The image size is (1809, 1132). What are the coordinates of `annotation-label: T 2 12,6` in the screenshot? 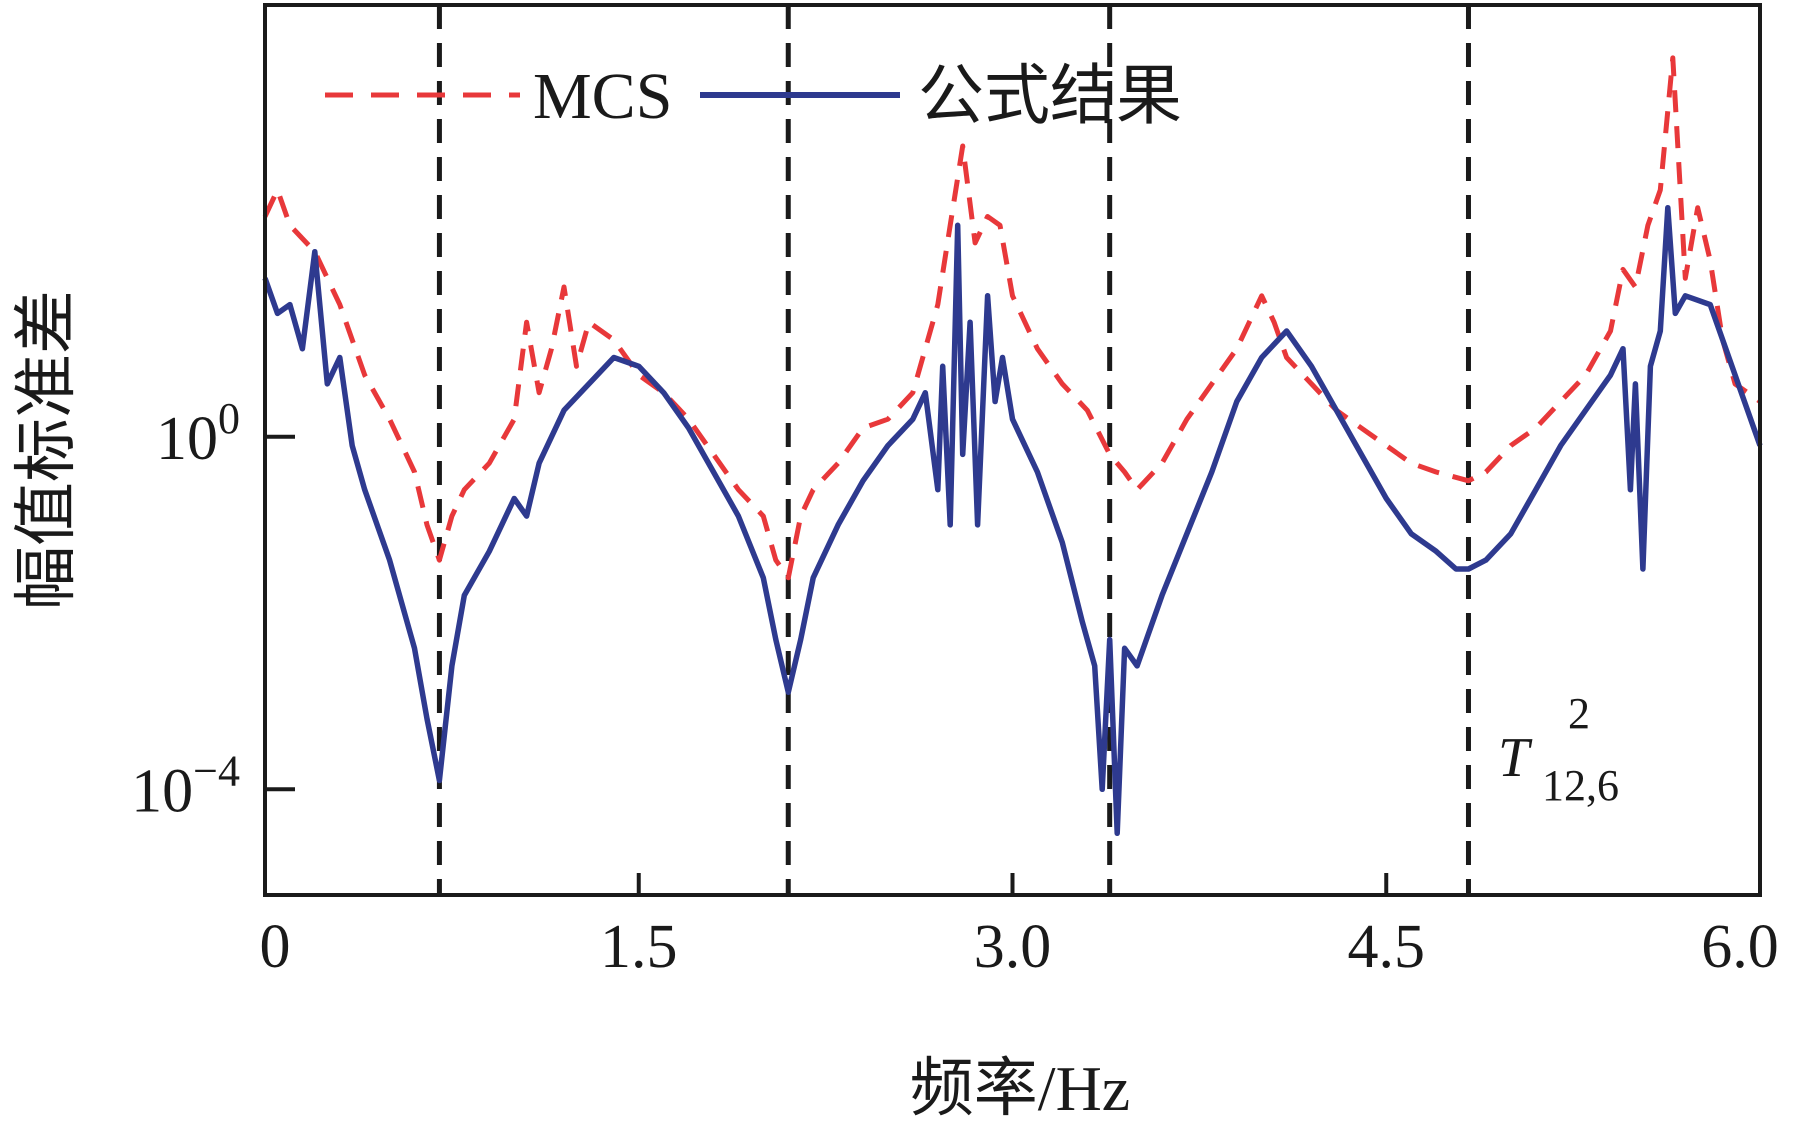 It's located at (1558, 749).